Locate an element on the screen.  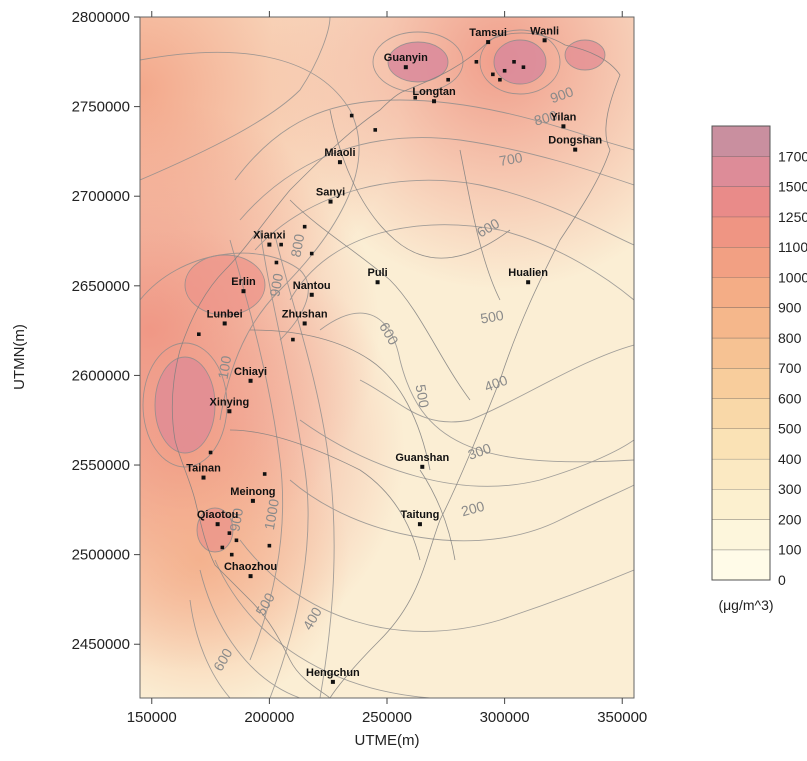
place-label: Guanyin is located at coordinates (406, 58).